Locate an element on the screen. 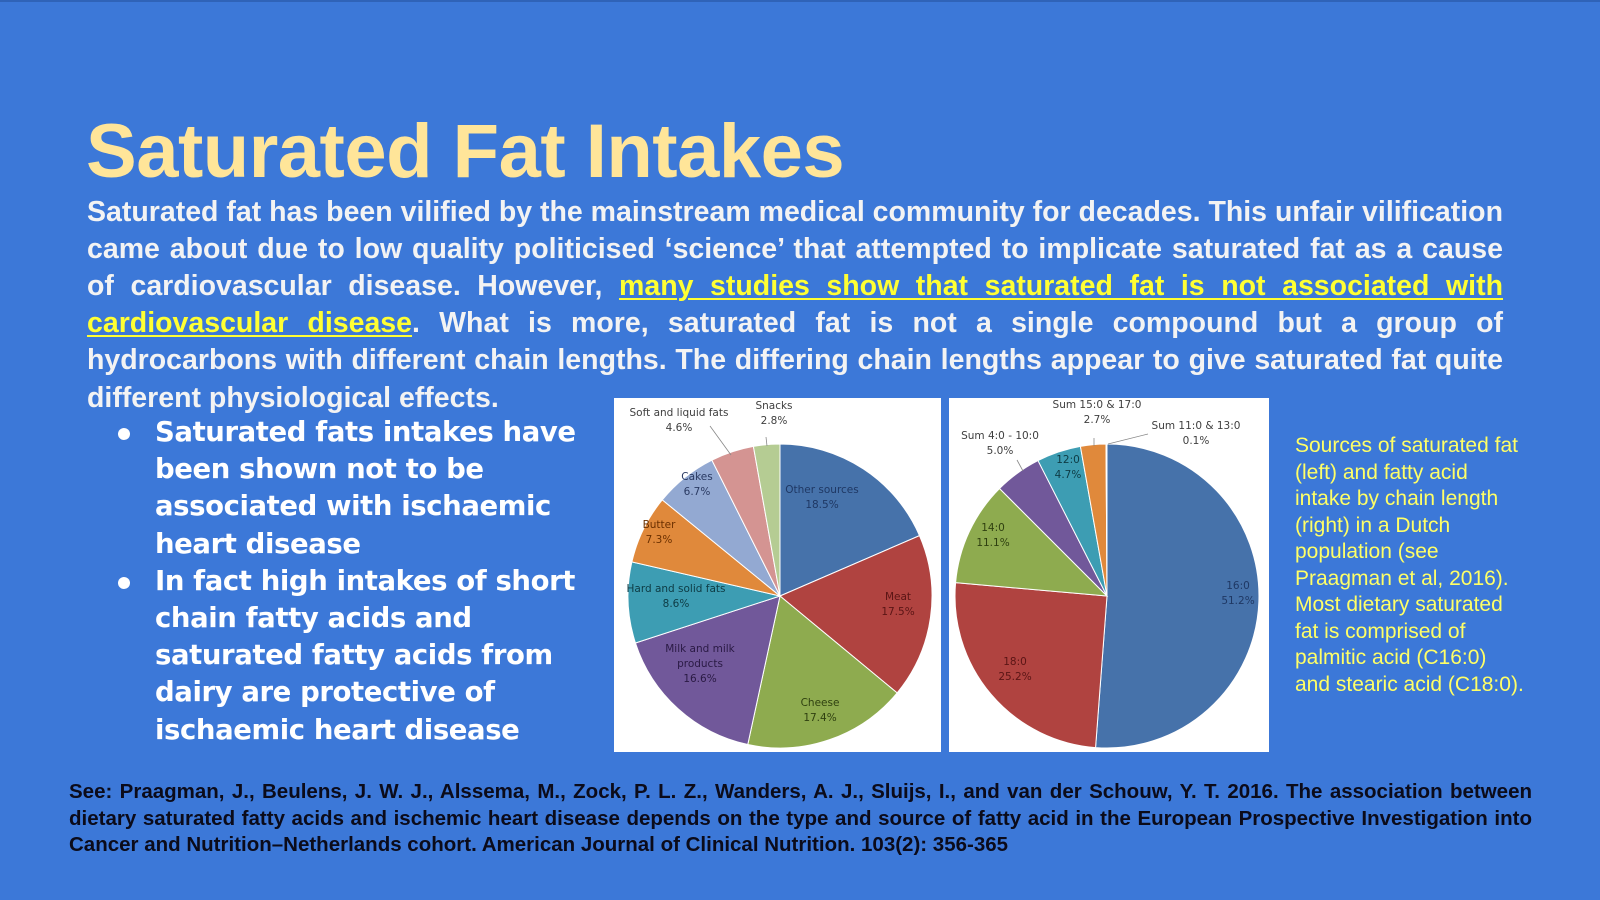 Image resolution: width=1600 pixels, height=900 pixels. pie-chart-chain-length-panel is located at coordinates (1109, 575).